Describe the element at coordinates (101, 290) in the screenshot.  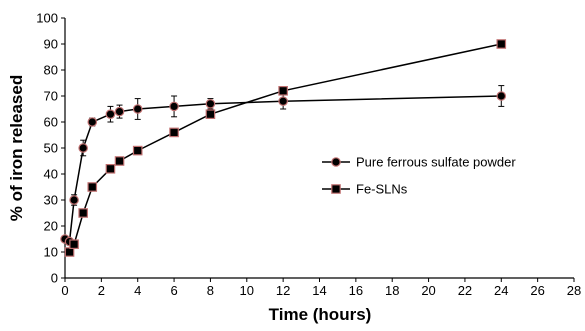
I see `x-tick-label: 2` at that location.